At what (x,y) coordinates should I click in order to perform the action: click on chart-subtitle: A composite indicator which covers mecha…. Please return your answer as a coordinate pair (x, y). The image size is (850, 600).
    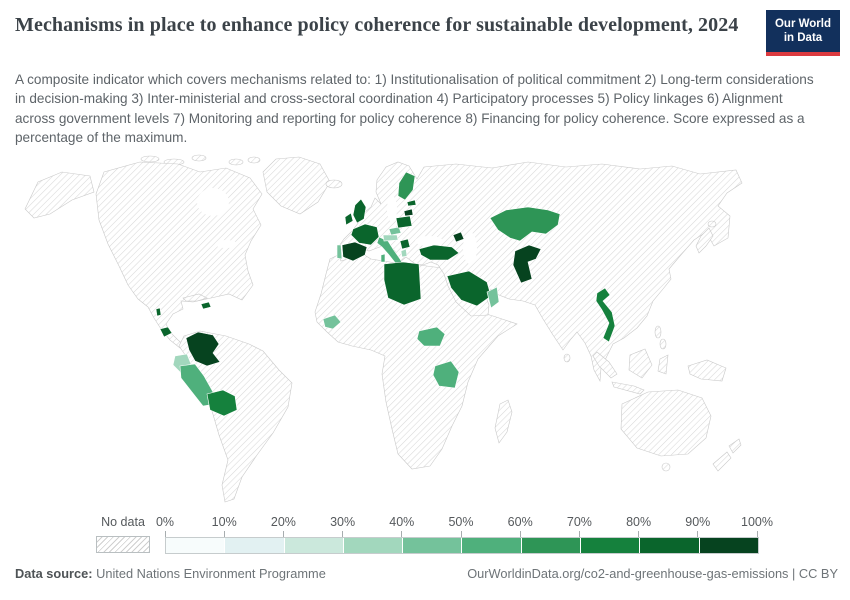
    Looking at the image, I should click on (414, 108).